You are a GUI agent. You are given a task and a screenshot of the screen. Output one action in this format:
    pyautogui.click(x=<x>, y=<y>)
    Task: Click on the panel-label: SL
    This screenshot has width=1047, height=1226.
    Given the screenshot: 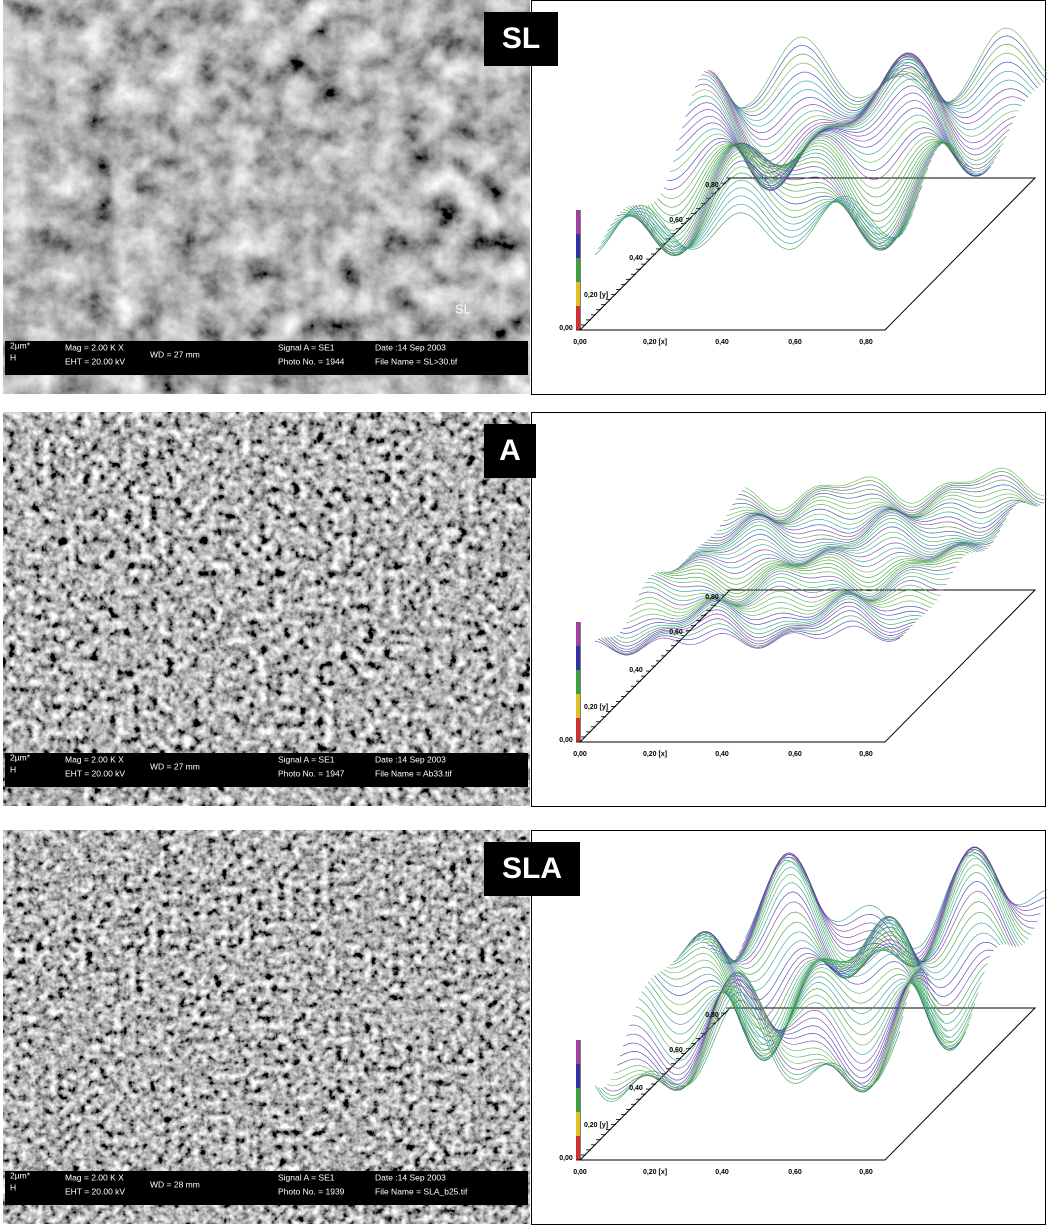 What is the action you would take?
    pyautogui.click(x=521, y=38)
    